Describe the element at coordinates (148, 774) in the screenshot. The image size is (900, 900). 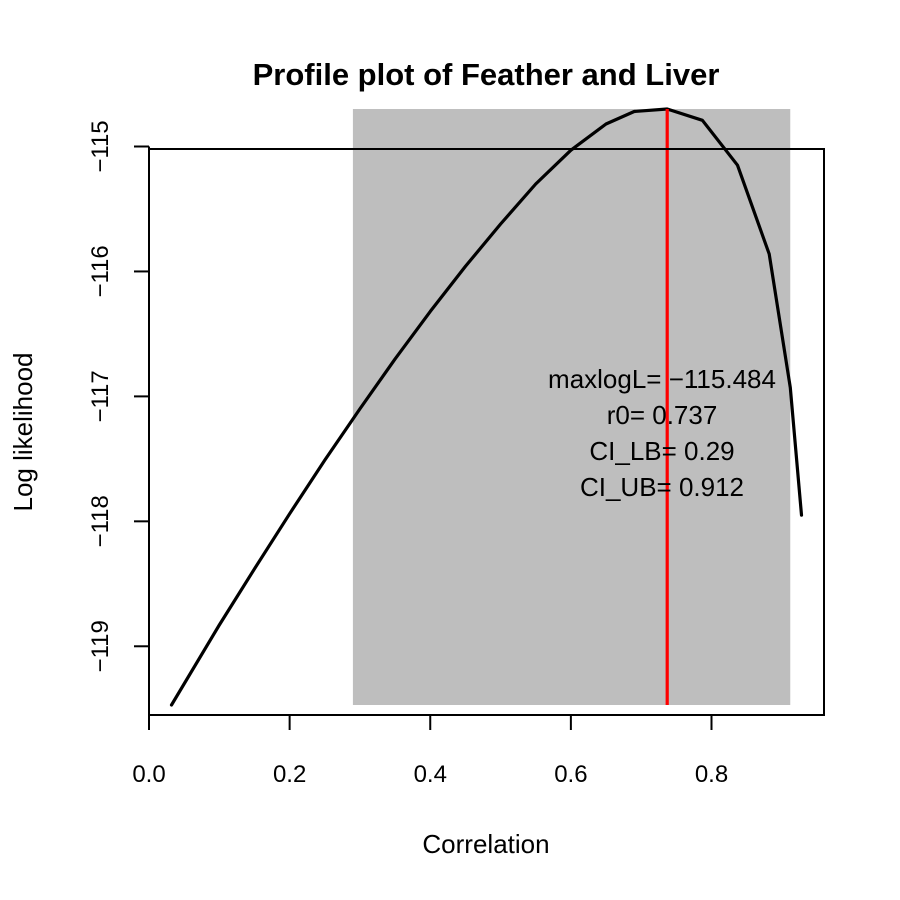
I see `x-tick-label: 0.0` at that location.